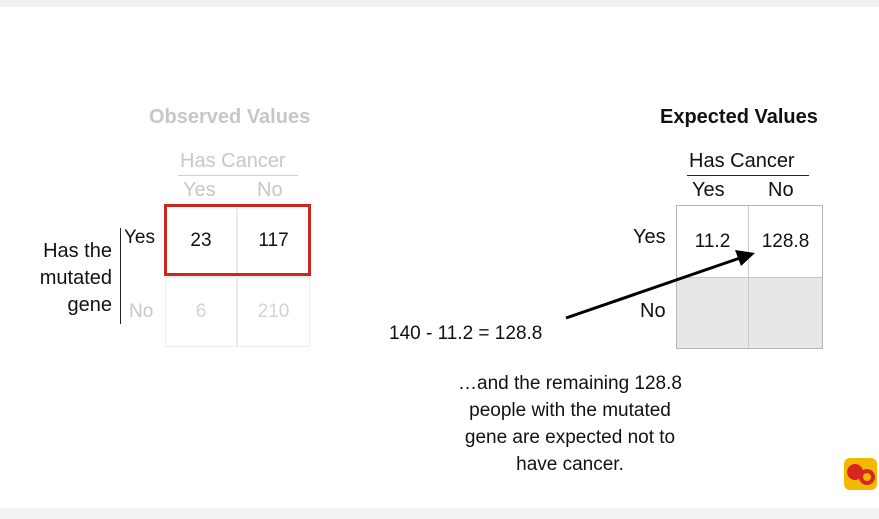  What do you see at coordinates (141, 311) in the screenshot?
I see `observed-row-label-no: No` at bounding box center [141, 311].